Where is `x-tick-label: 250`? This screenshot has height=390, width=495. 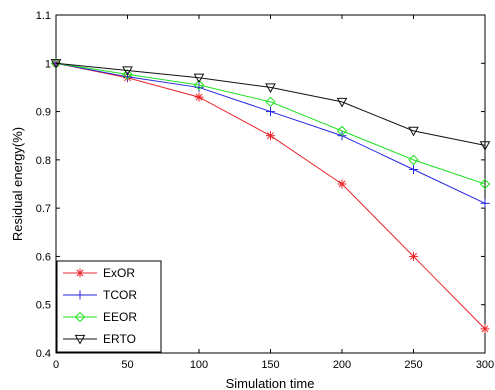 x-tick-label: 250 is located at coordinates (413, 365).